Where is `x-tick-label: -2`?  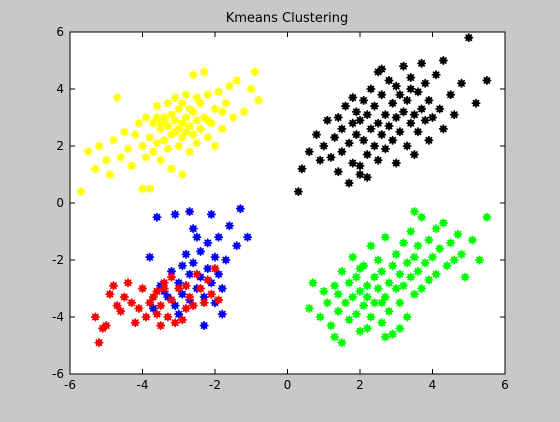
x-tick-label: -2 is located at coordinates (215, 385).